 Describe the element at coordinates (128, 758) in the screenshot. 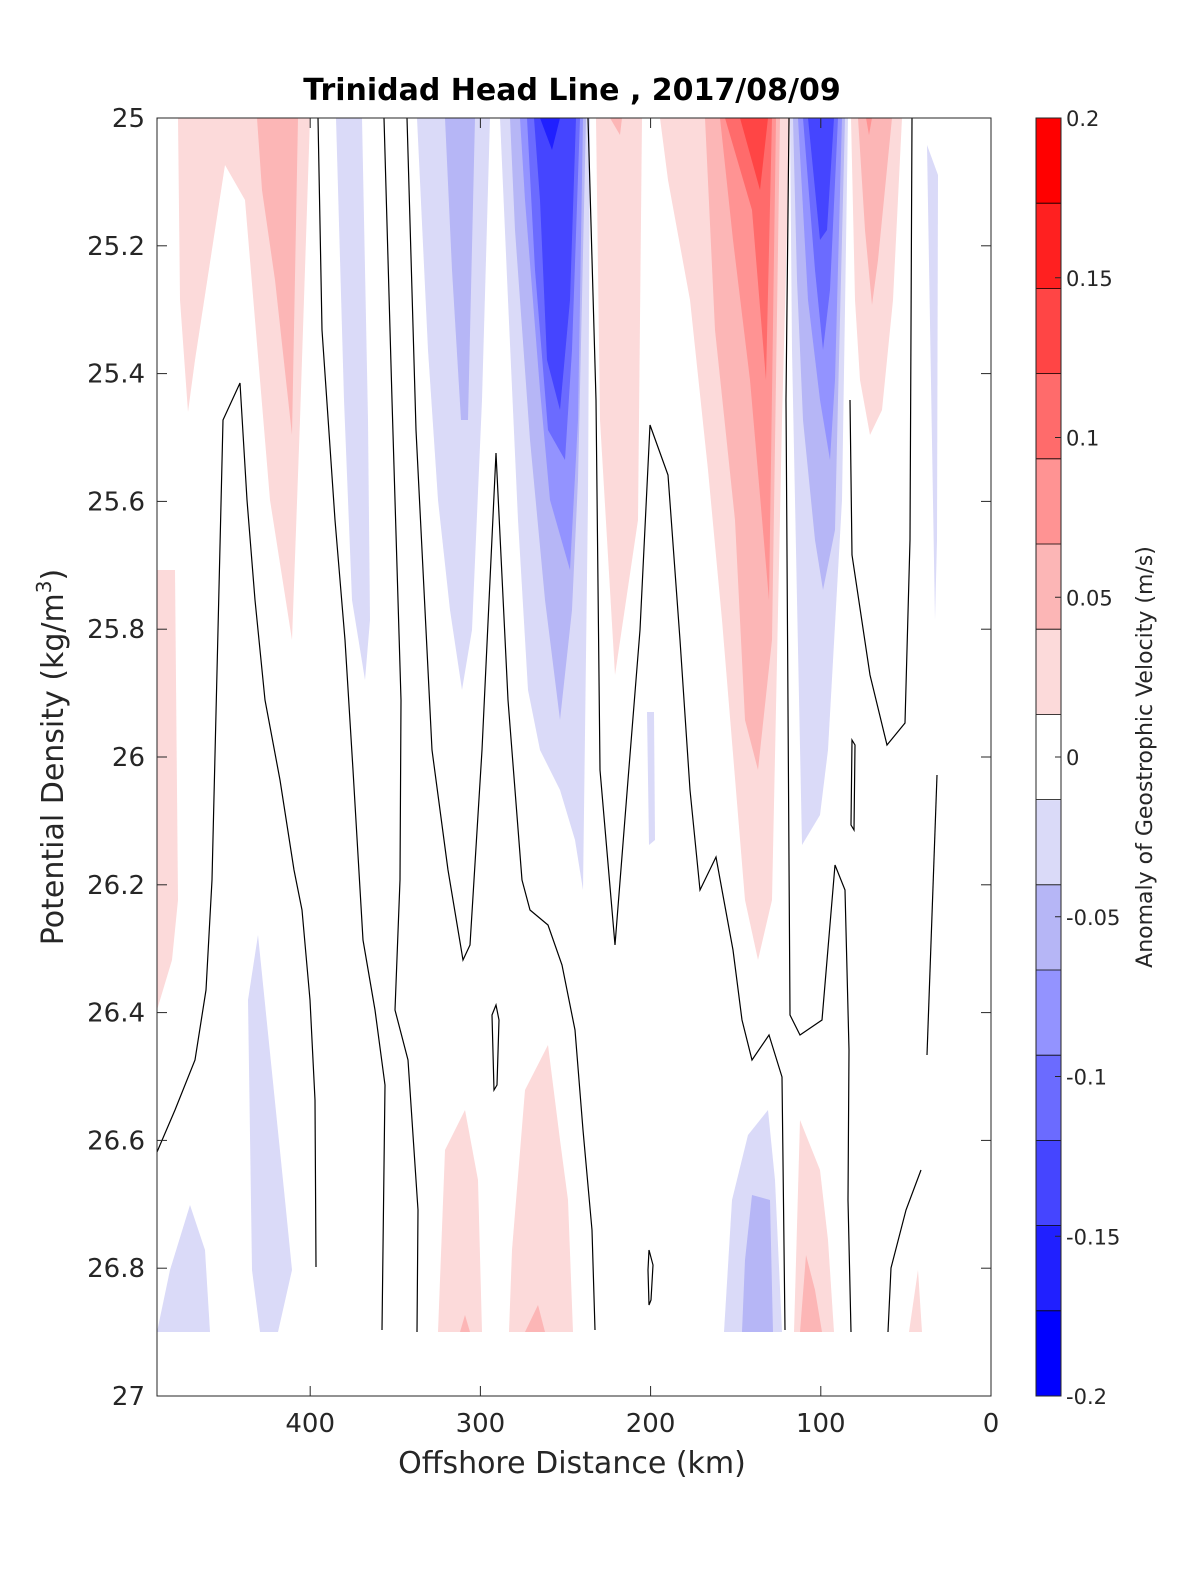

I see `y-tick-label: 26` at that location.